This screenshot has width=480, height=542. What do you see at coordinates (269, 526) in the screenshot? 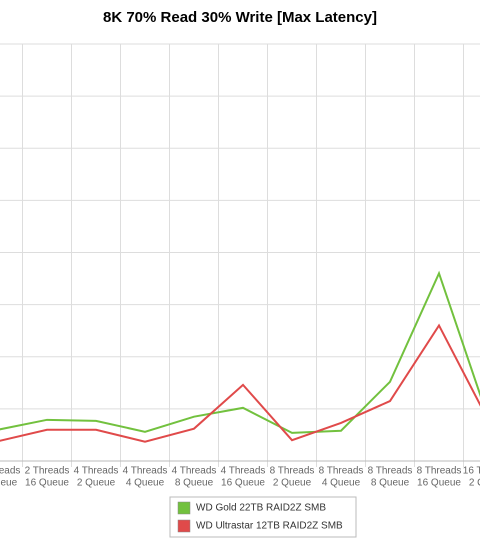
I see `legend-label: WD Ultrastar 12TB RAID2Z SMB` at bounding box center [269, 526].